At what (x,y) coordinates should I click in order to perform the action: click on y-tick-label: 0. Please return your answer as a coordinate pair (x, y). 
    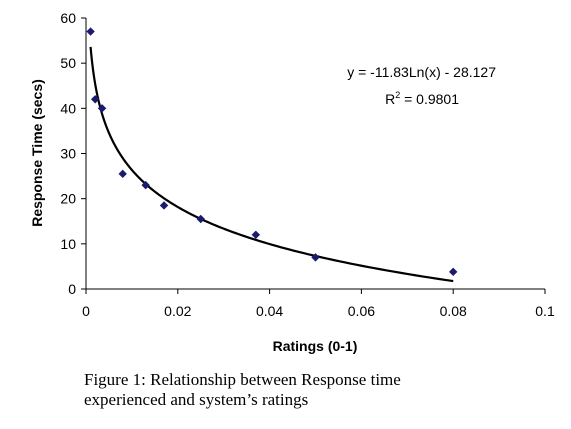
    Looking at the image, I should click on (72, 289).